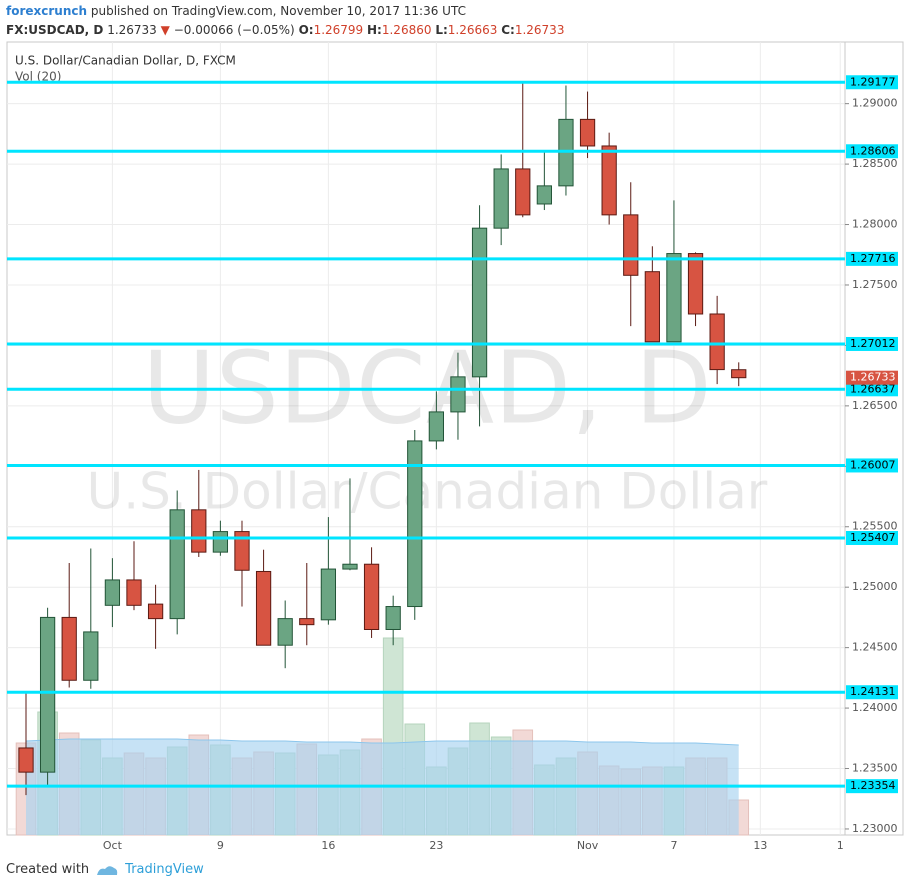  What do you see at coordinates (374, 30) in the screenshot?
I see `ohlc-key: H:` at bounding box center [374, 30].